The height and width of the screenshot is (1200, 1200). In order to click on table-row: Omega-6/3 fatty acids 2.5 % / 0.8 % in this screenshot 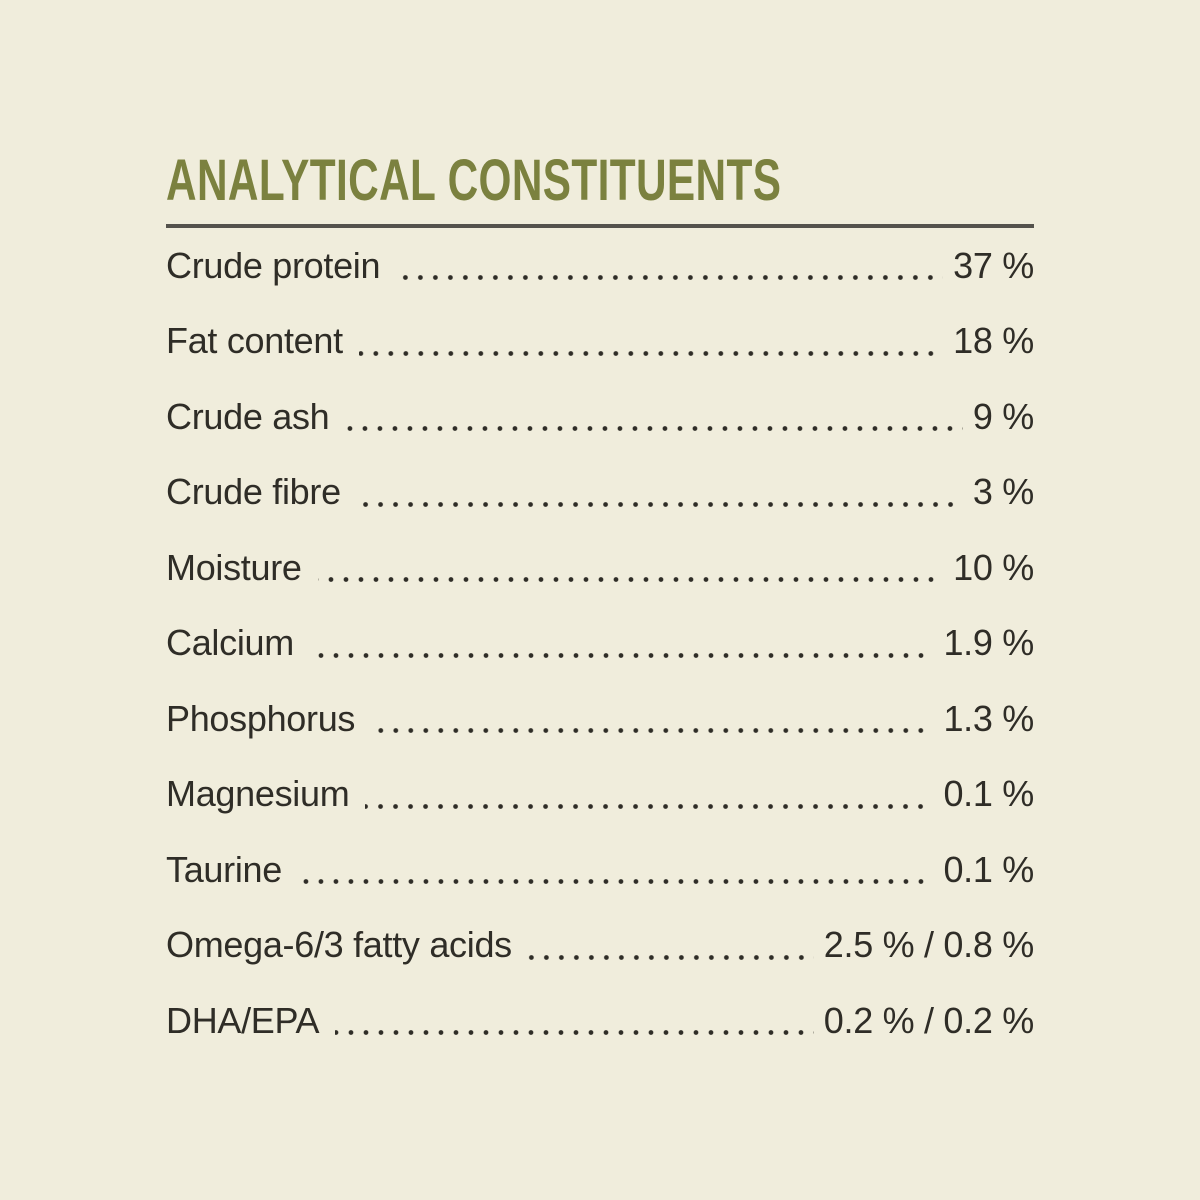, I will do `click(600, 946)`.